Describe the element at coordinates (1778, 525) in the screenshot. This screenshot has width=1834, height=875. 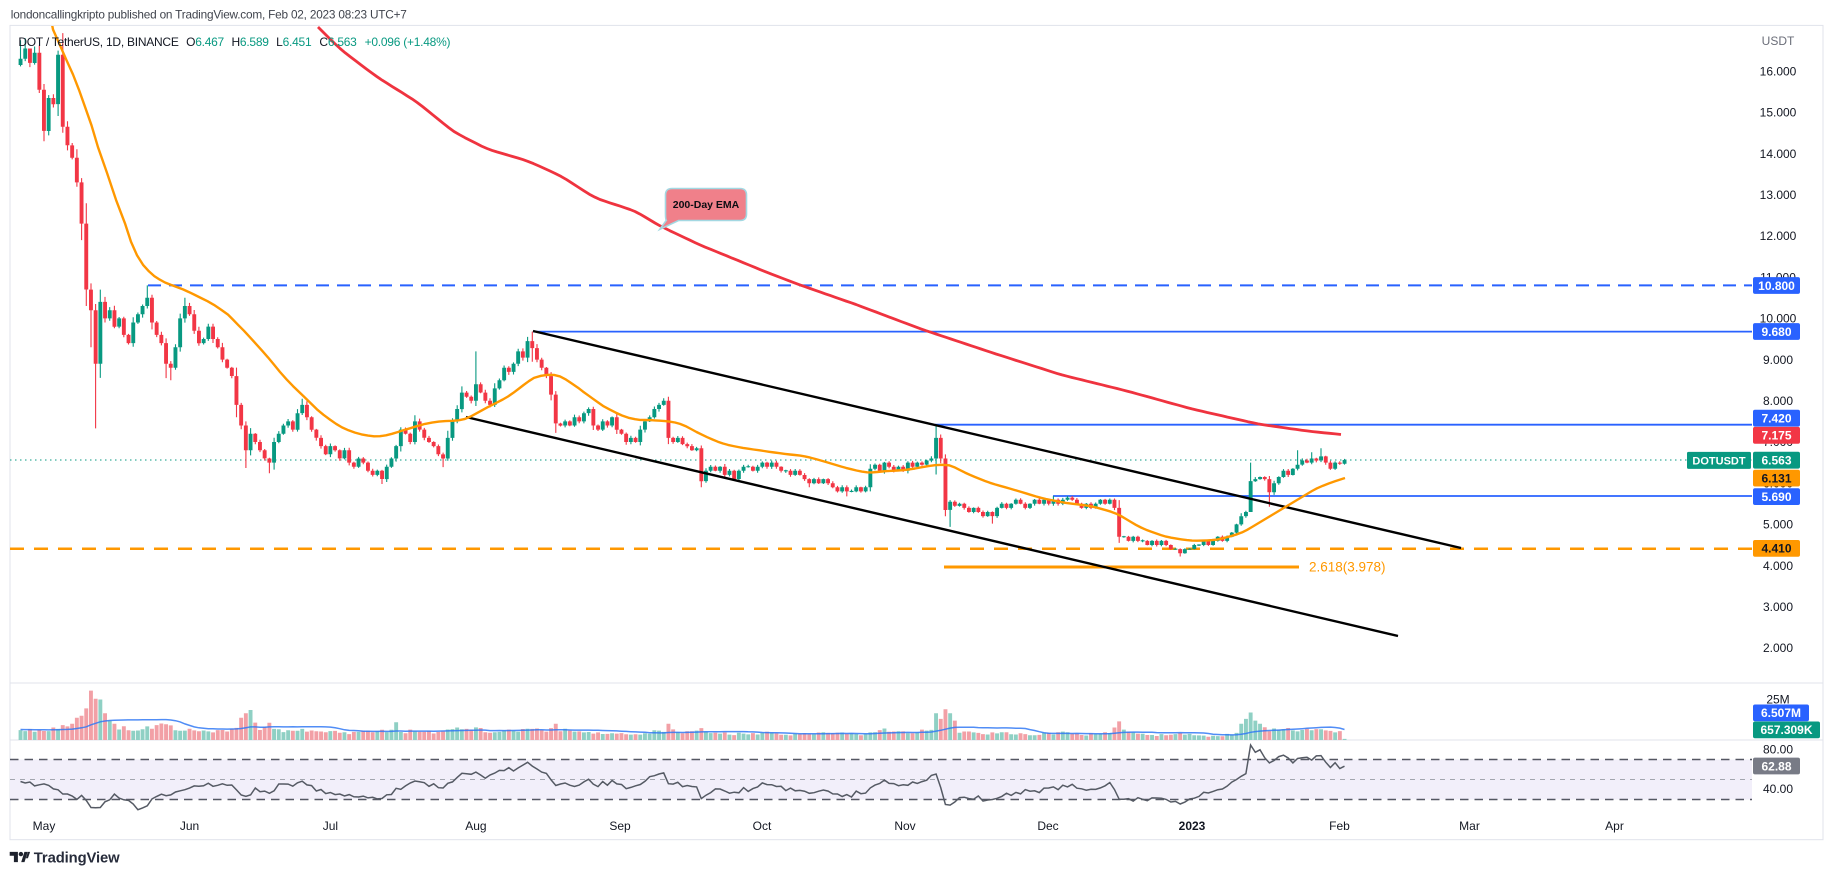
I see `svg-text: 5.000` at that location.